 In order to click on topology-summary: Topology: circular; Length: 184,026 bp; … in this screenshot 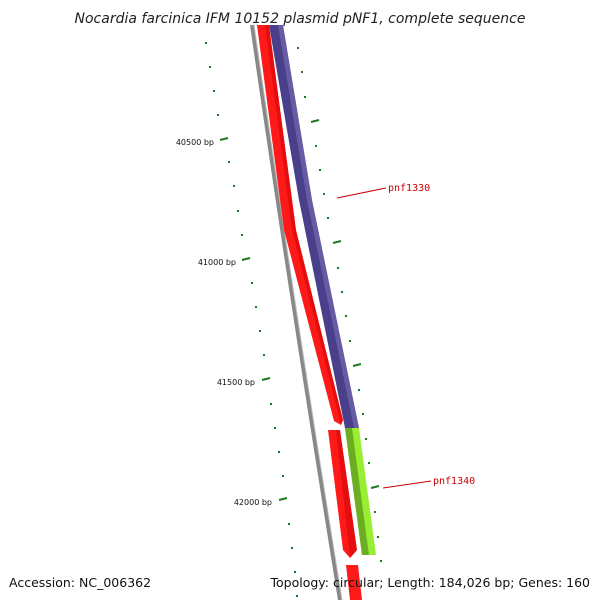, I will do `click(430, 582)`.